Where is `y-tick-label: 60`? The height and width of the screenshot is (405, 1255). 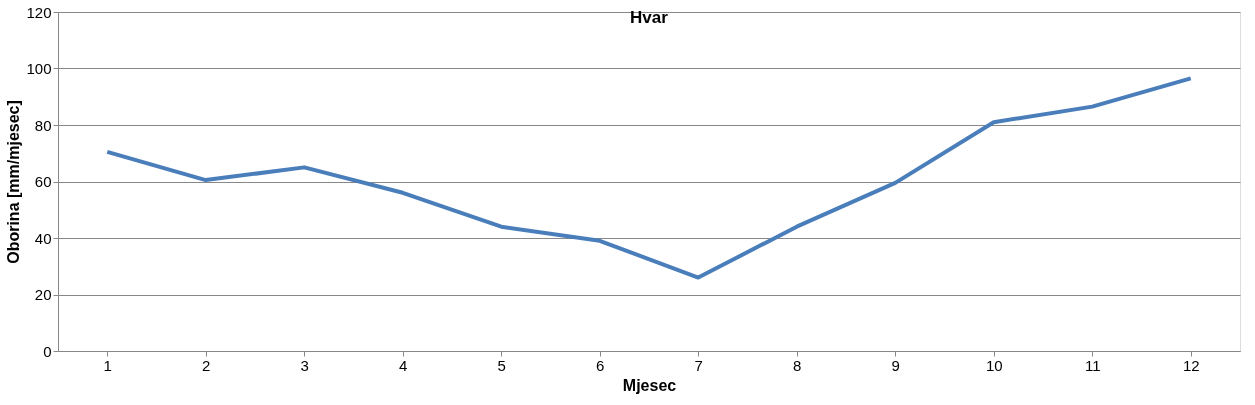
y-tick-label: 60 is located at coordinates (43, 181).